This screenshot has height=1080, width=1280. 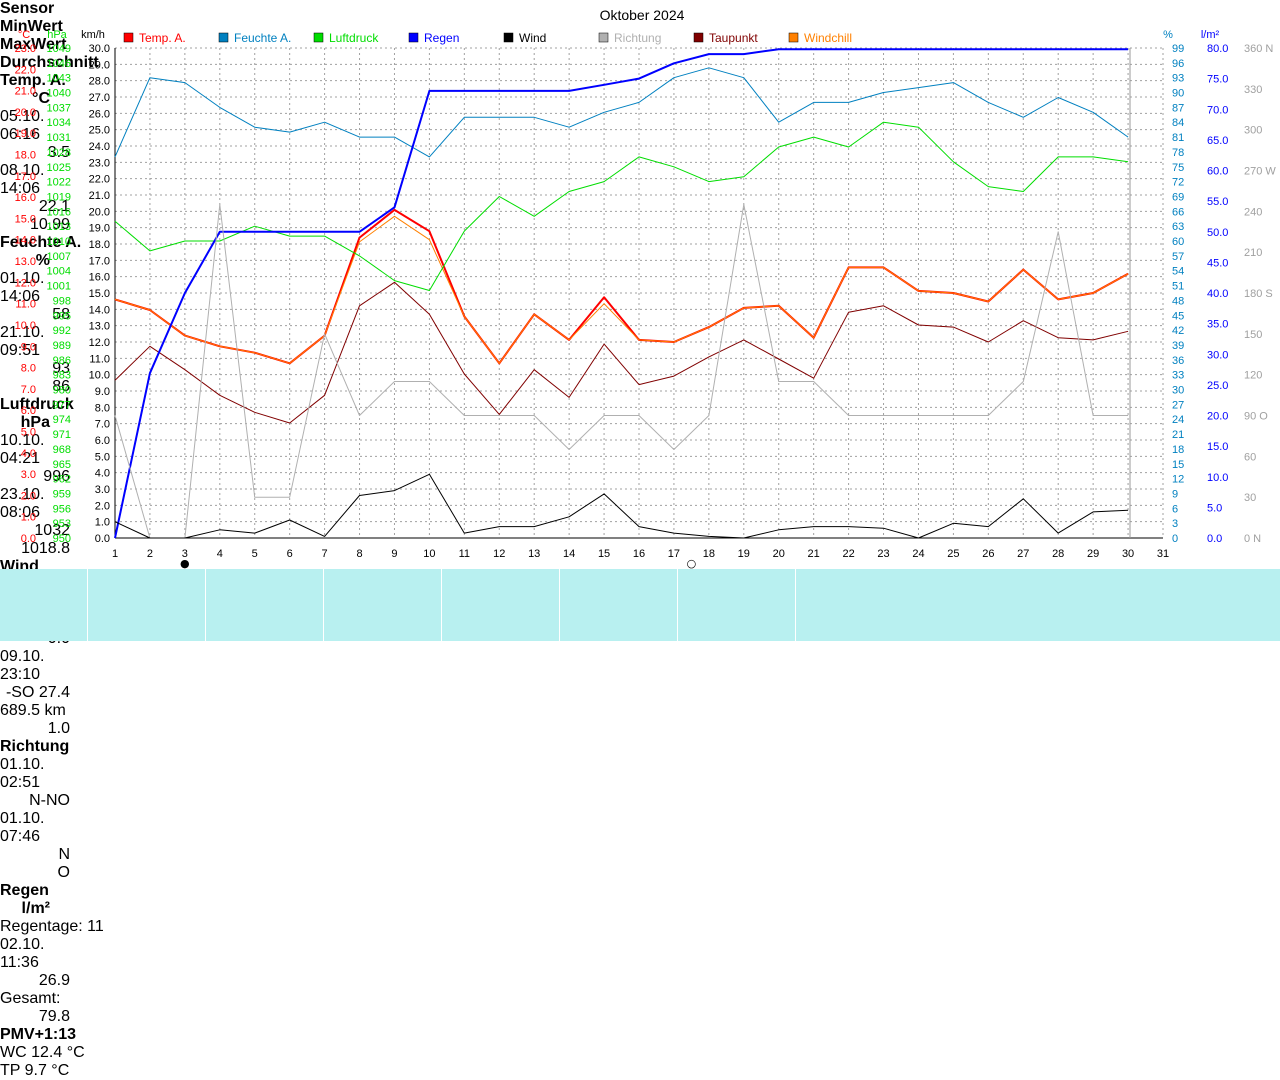 I want to click on x-tick-label: 5, so click(x=255, y=554).